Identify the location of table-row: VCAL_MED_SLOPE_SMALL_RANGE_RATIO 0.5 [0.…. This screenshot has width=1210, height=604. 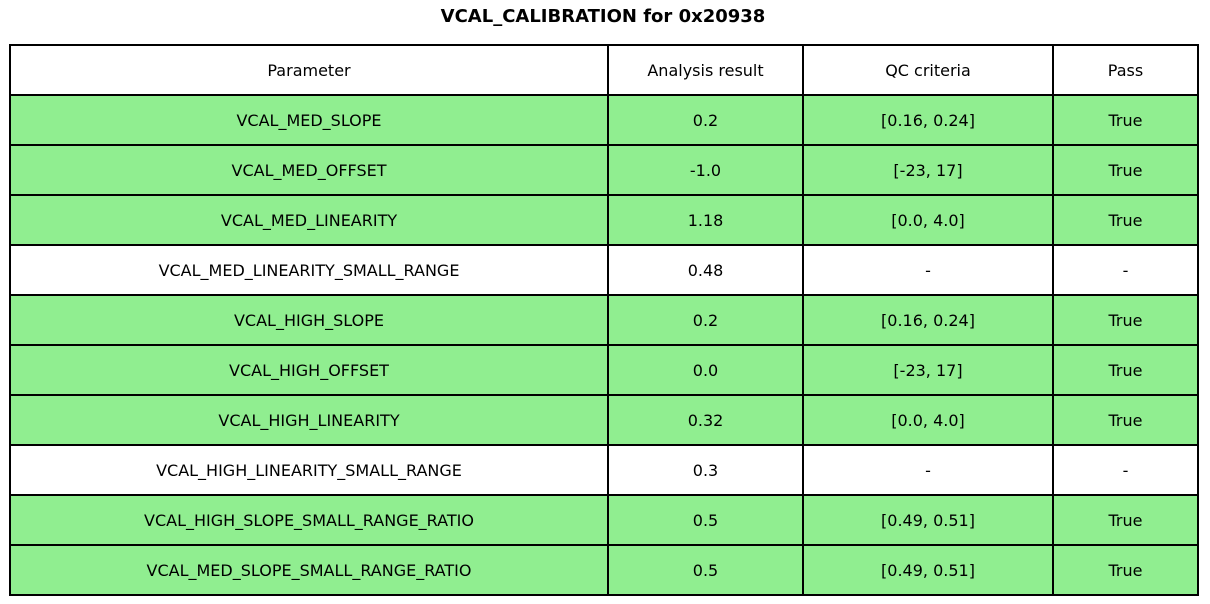
(604, 570).